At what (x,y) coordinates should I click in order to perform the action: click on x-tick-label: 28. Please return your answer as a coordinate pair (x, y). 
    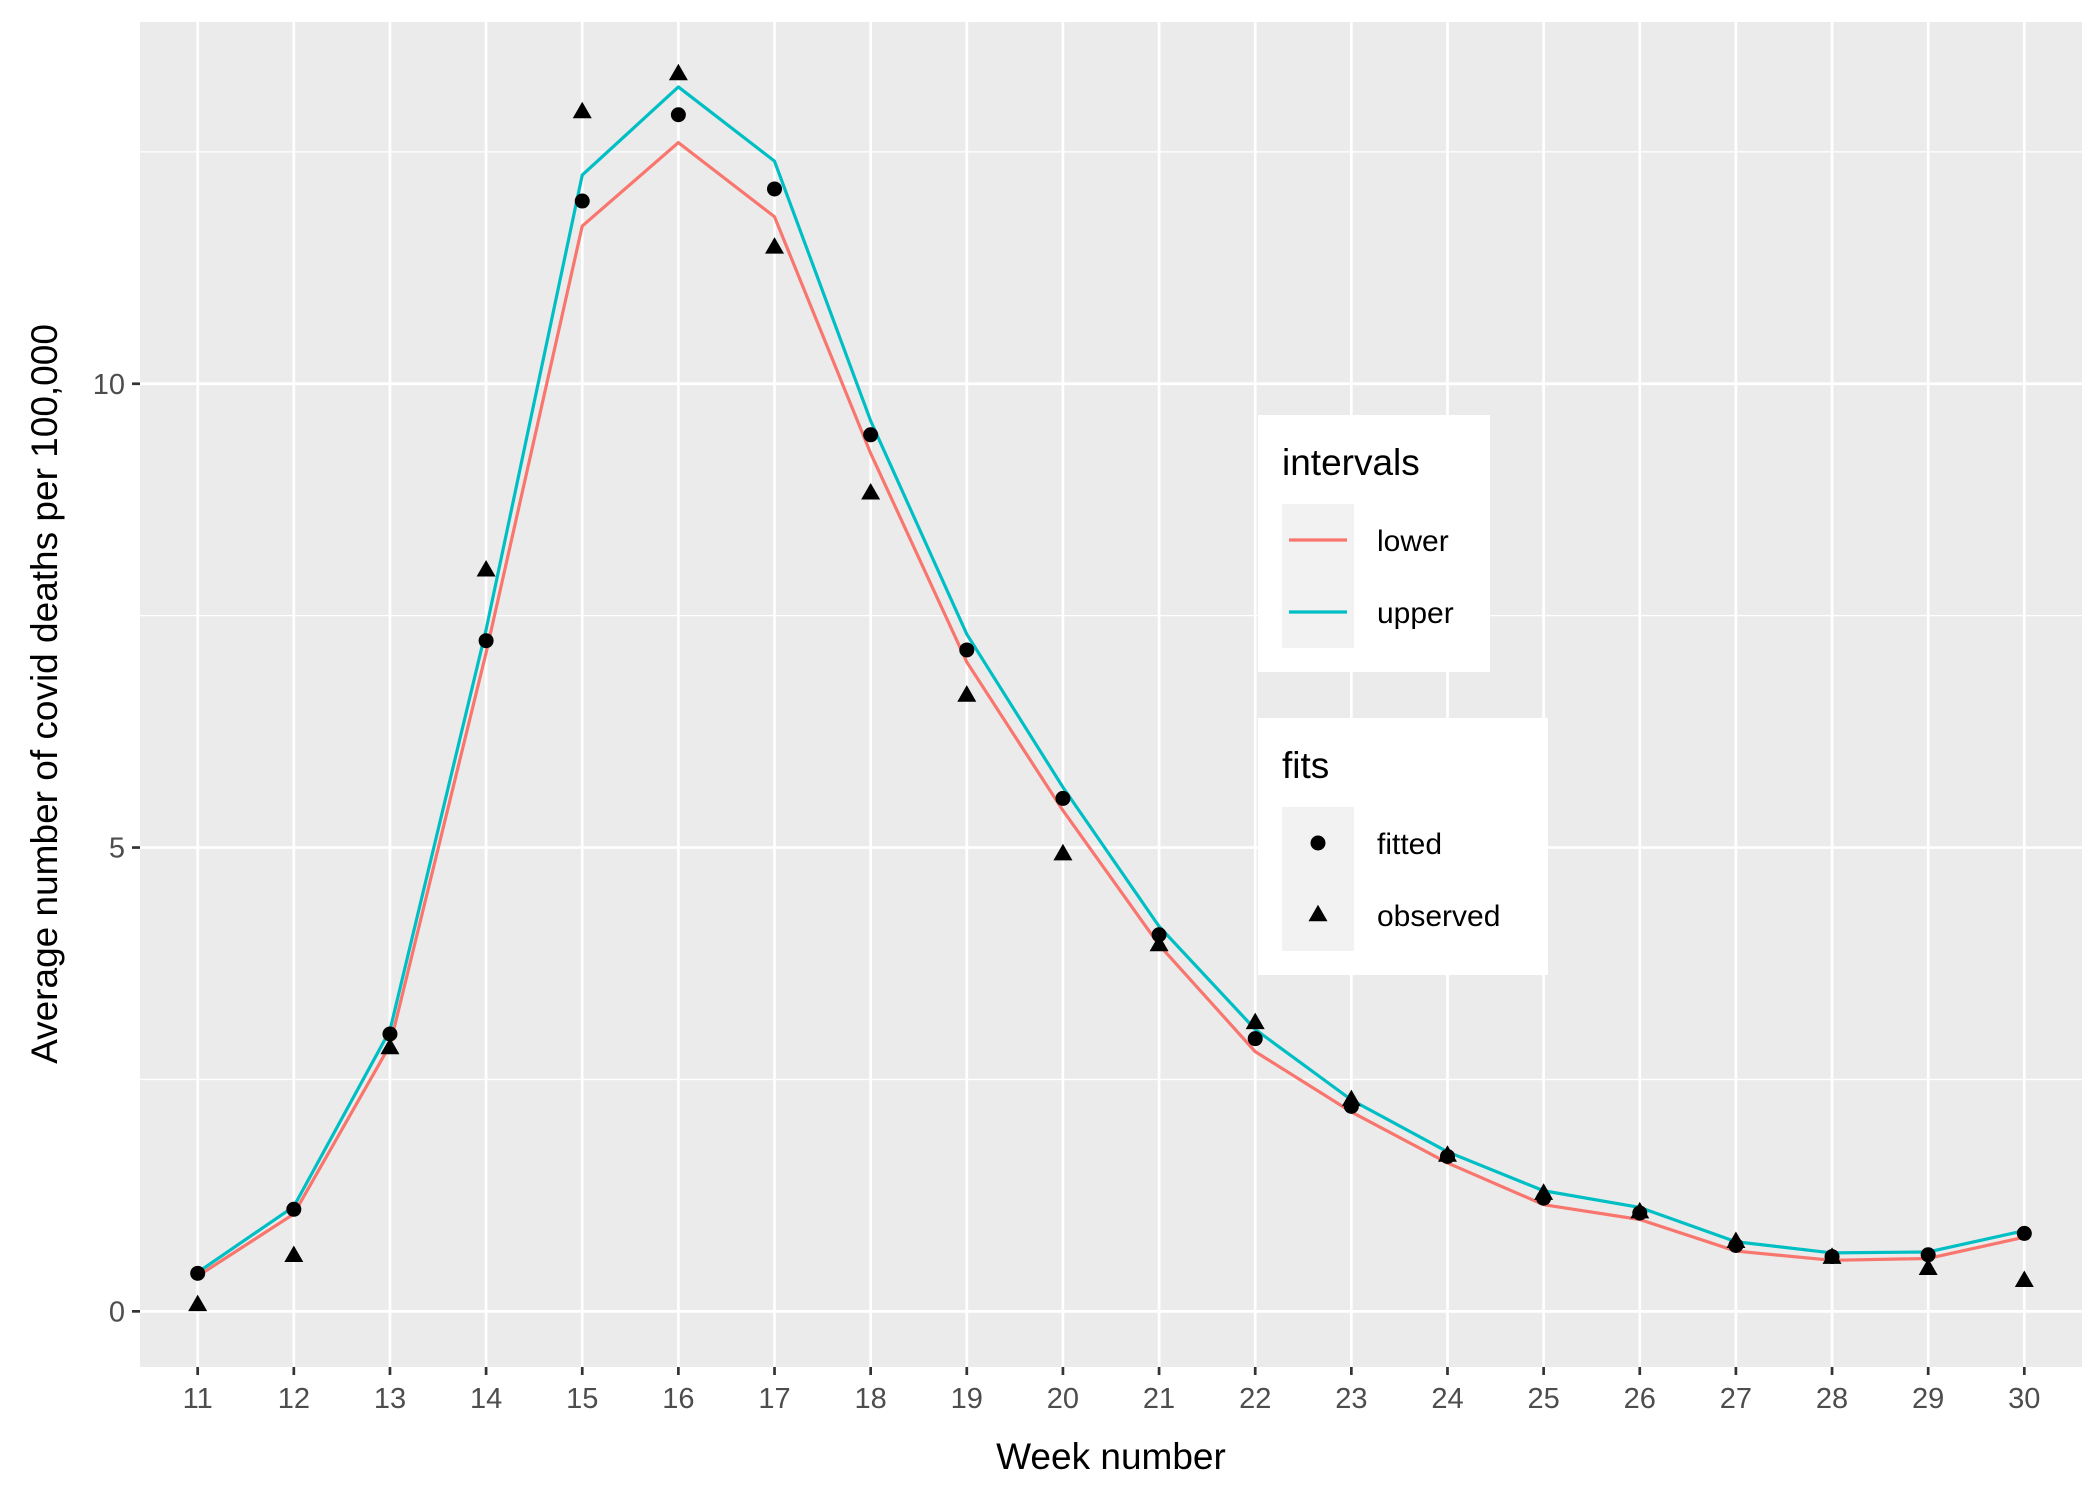
    Looking at the image, I should click on (1832, 1399).